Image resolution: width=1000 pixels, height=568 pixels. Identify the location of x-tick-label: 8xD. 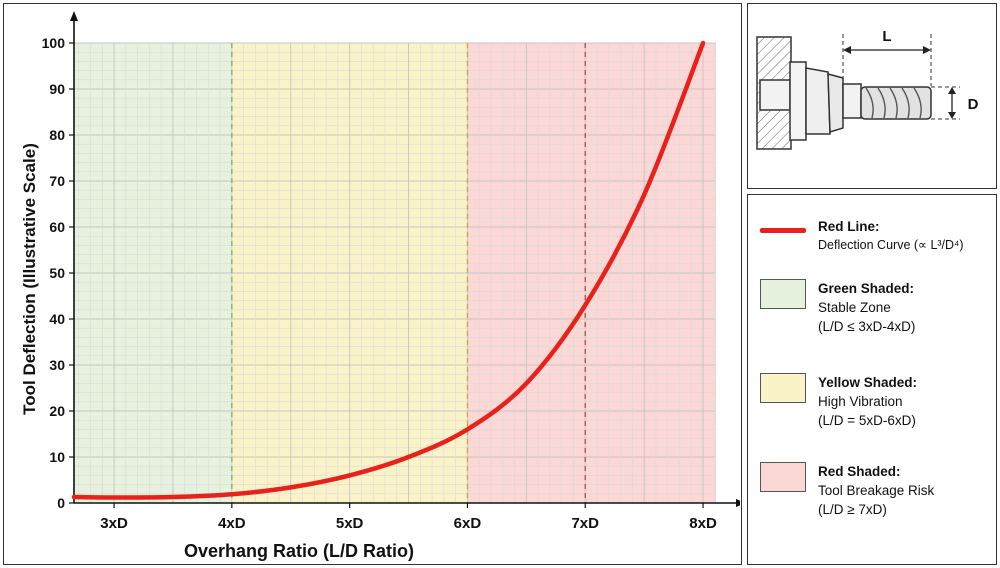
(703, 523).